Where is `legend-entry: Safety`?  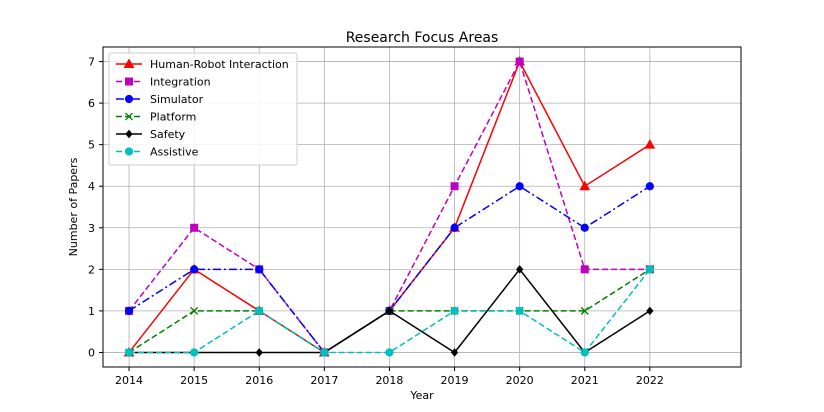
legend-entry: Safety is located at coordinates (151, 134).